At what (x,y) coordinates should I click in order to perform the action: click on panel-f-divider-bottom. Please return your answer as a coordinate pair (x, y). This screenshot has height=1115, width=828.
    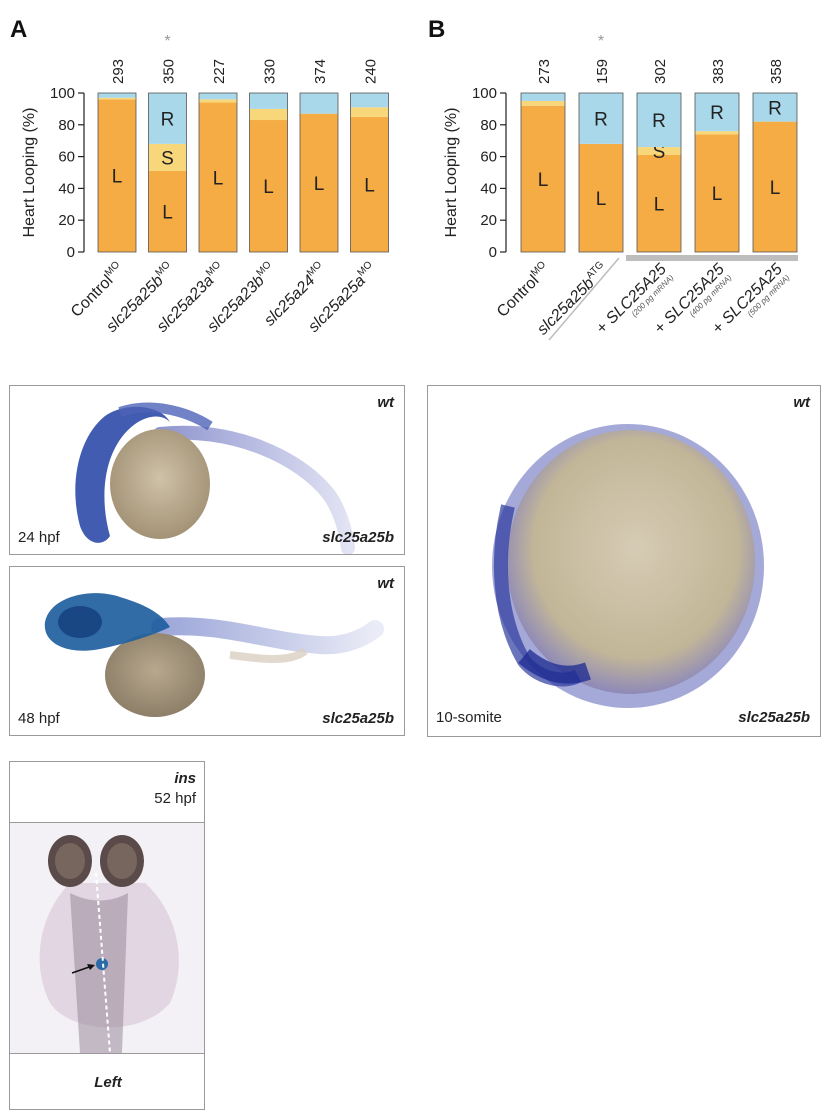
    Looking at the image, I should click on (107, 1053).